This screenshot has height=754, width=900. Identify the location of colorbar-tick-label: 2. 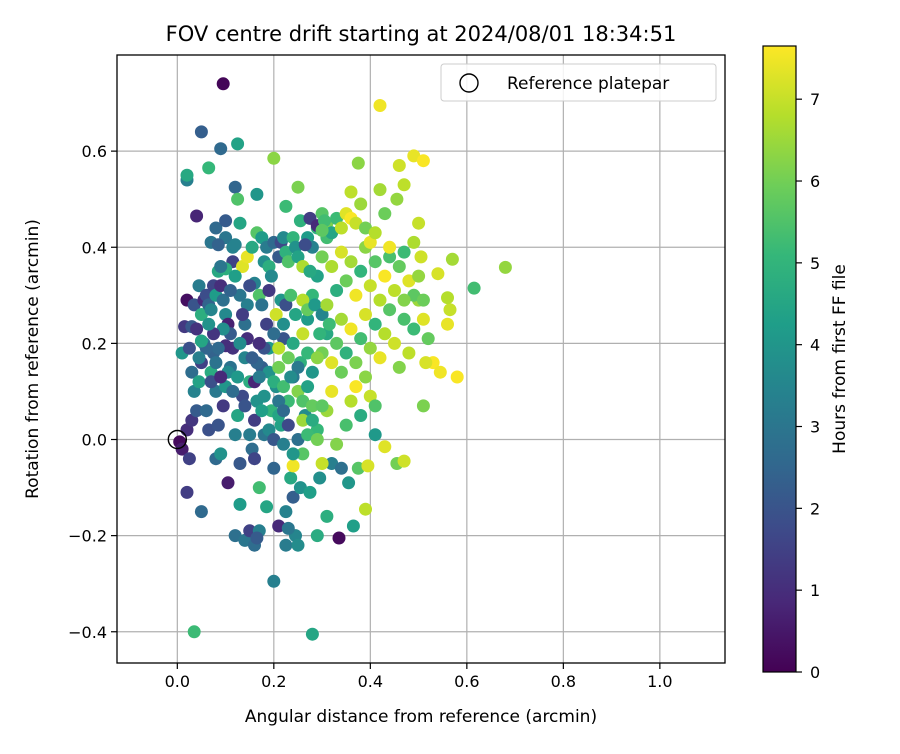
(815, 508).